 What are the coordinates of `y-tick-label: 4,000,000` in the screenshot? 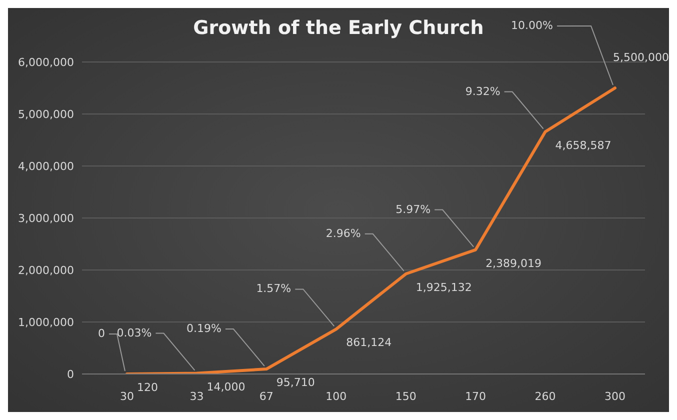 It's located at (46, 166).